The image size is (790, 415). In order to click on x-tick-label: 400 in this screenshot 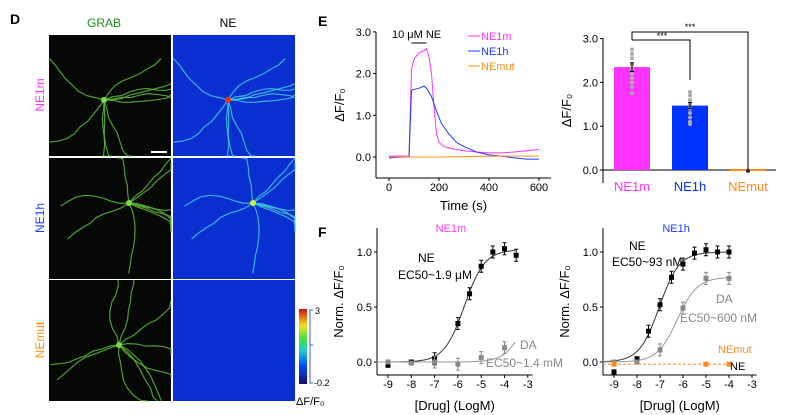, I will do `click(489, 188)`.